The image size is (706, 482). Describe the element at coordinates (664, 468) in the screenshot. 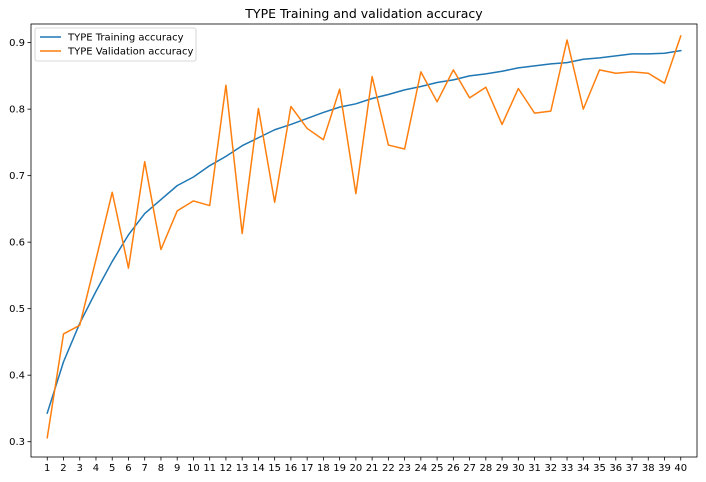

I see `x-tick-label: 39` at that location.